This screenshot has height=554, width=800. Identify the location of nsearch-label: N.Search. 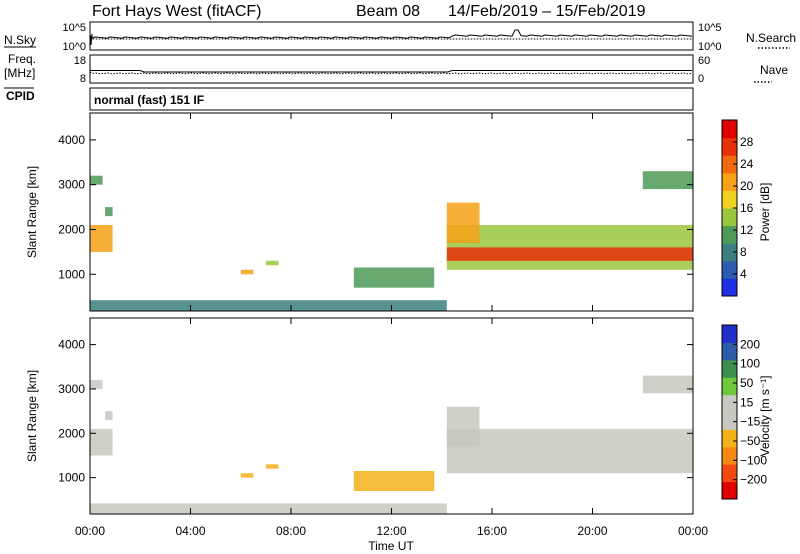
(771, 38).